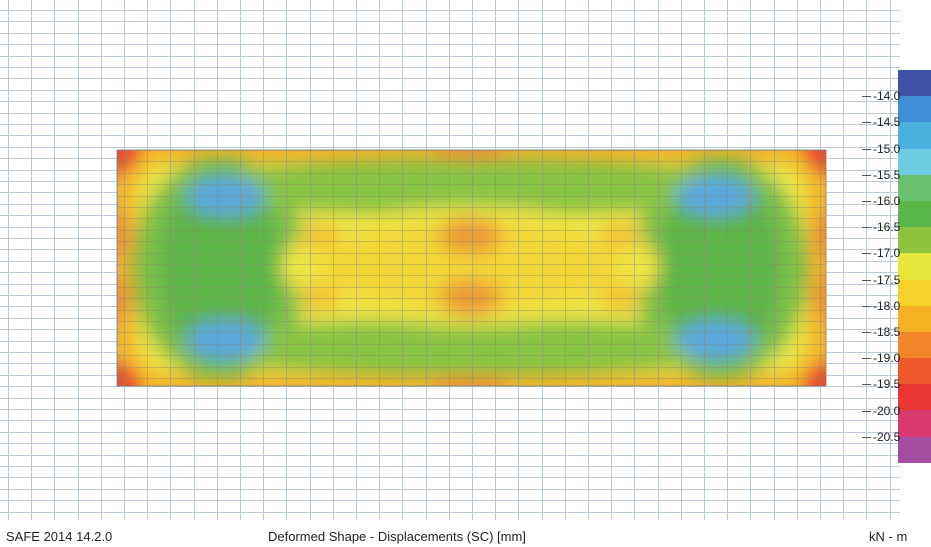 Image resolution: width=931 pixels, height=547 pixels. Describe the element at coordinates (887, 148) in the screenshot. I see `legend-level-label: -15.0` at that location.